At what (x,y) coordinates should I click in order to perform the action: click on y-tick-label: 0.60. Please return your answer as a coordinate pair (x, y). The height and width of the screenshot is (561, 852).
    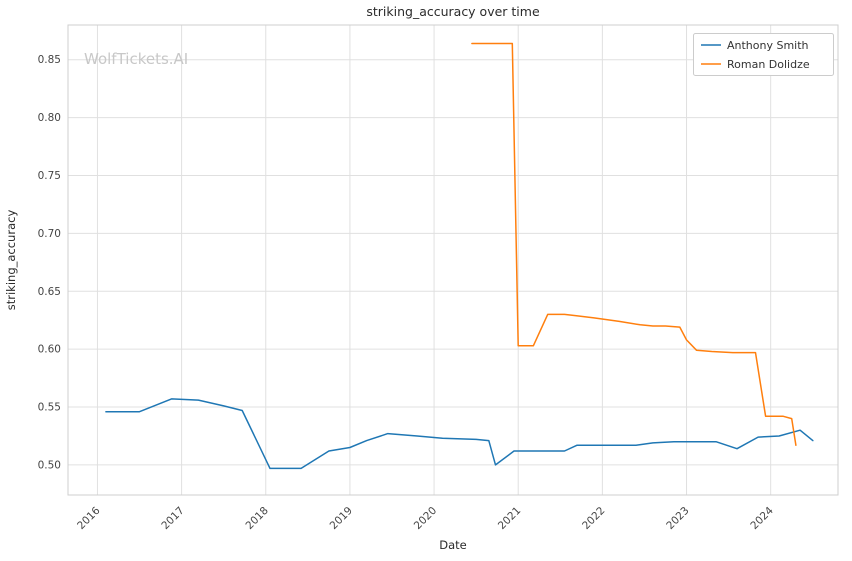
    Looking at the image, I should click on (49, 350).